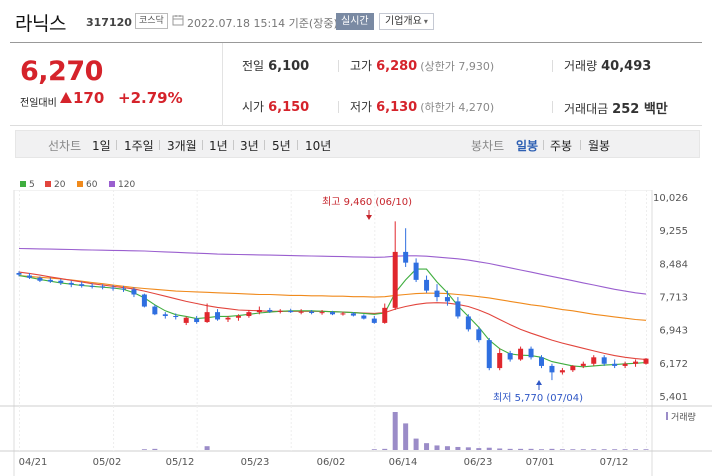 This screenshot has height=476, width=712. I want to click on trade-amount: 거래대금 252 백만, so click(616, 107).